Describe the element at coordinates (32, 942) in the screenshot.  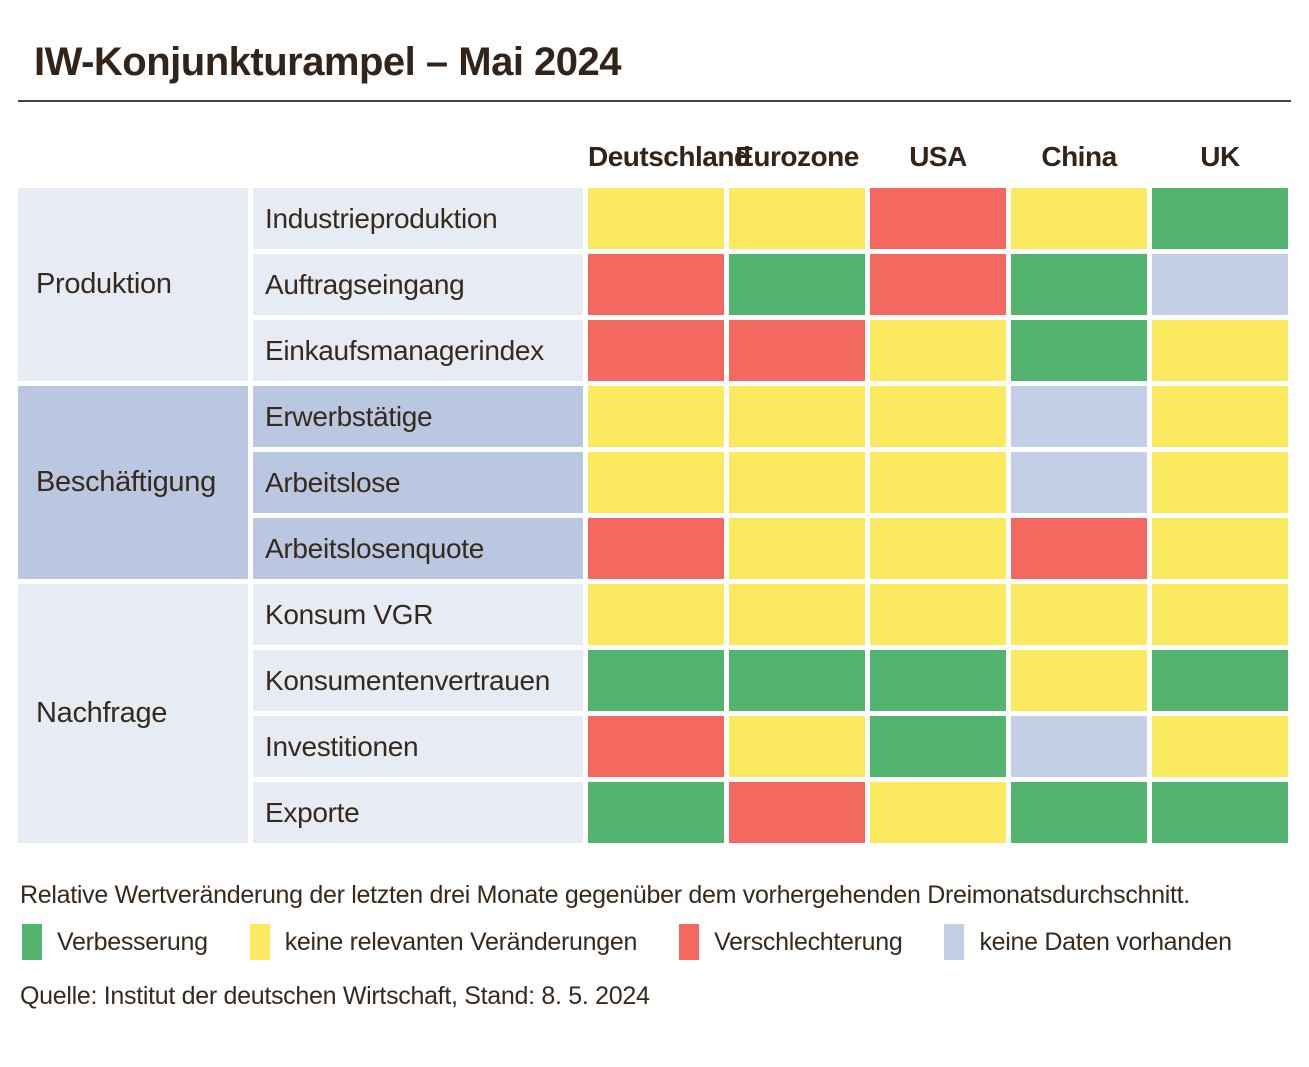
I see `legend-swatch-green` at that location.